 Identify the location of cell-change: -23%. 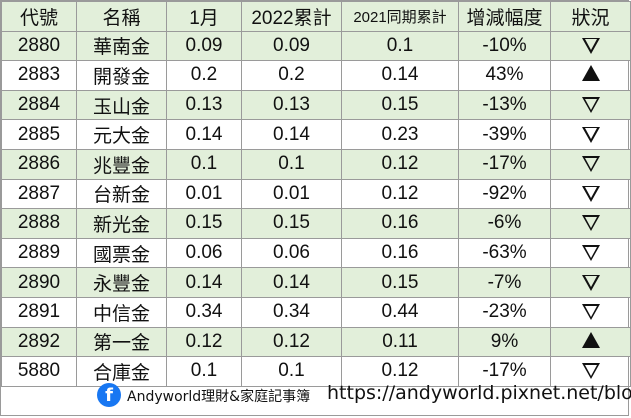
(504, 312).